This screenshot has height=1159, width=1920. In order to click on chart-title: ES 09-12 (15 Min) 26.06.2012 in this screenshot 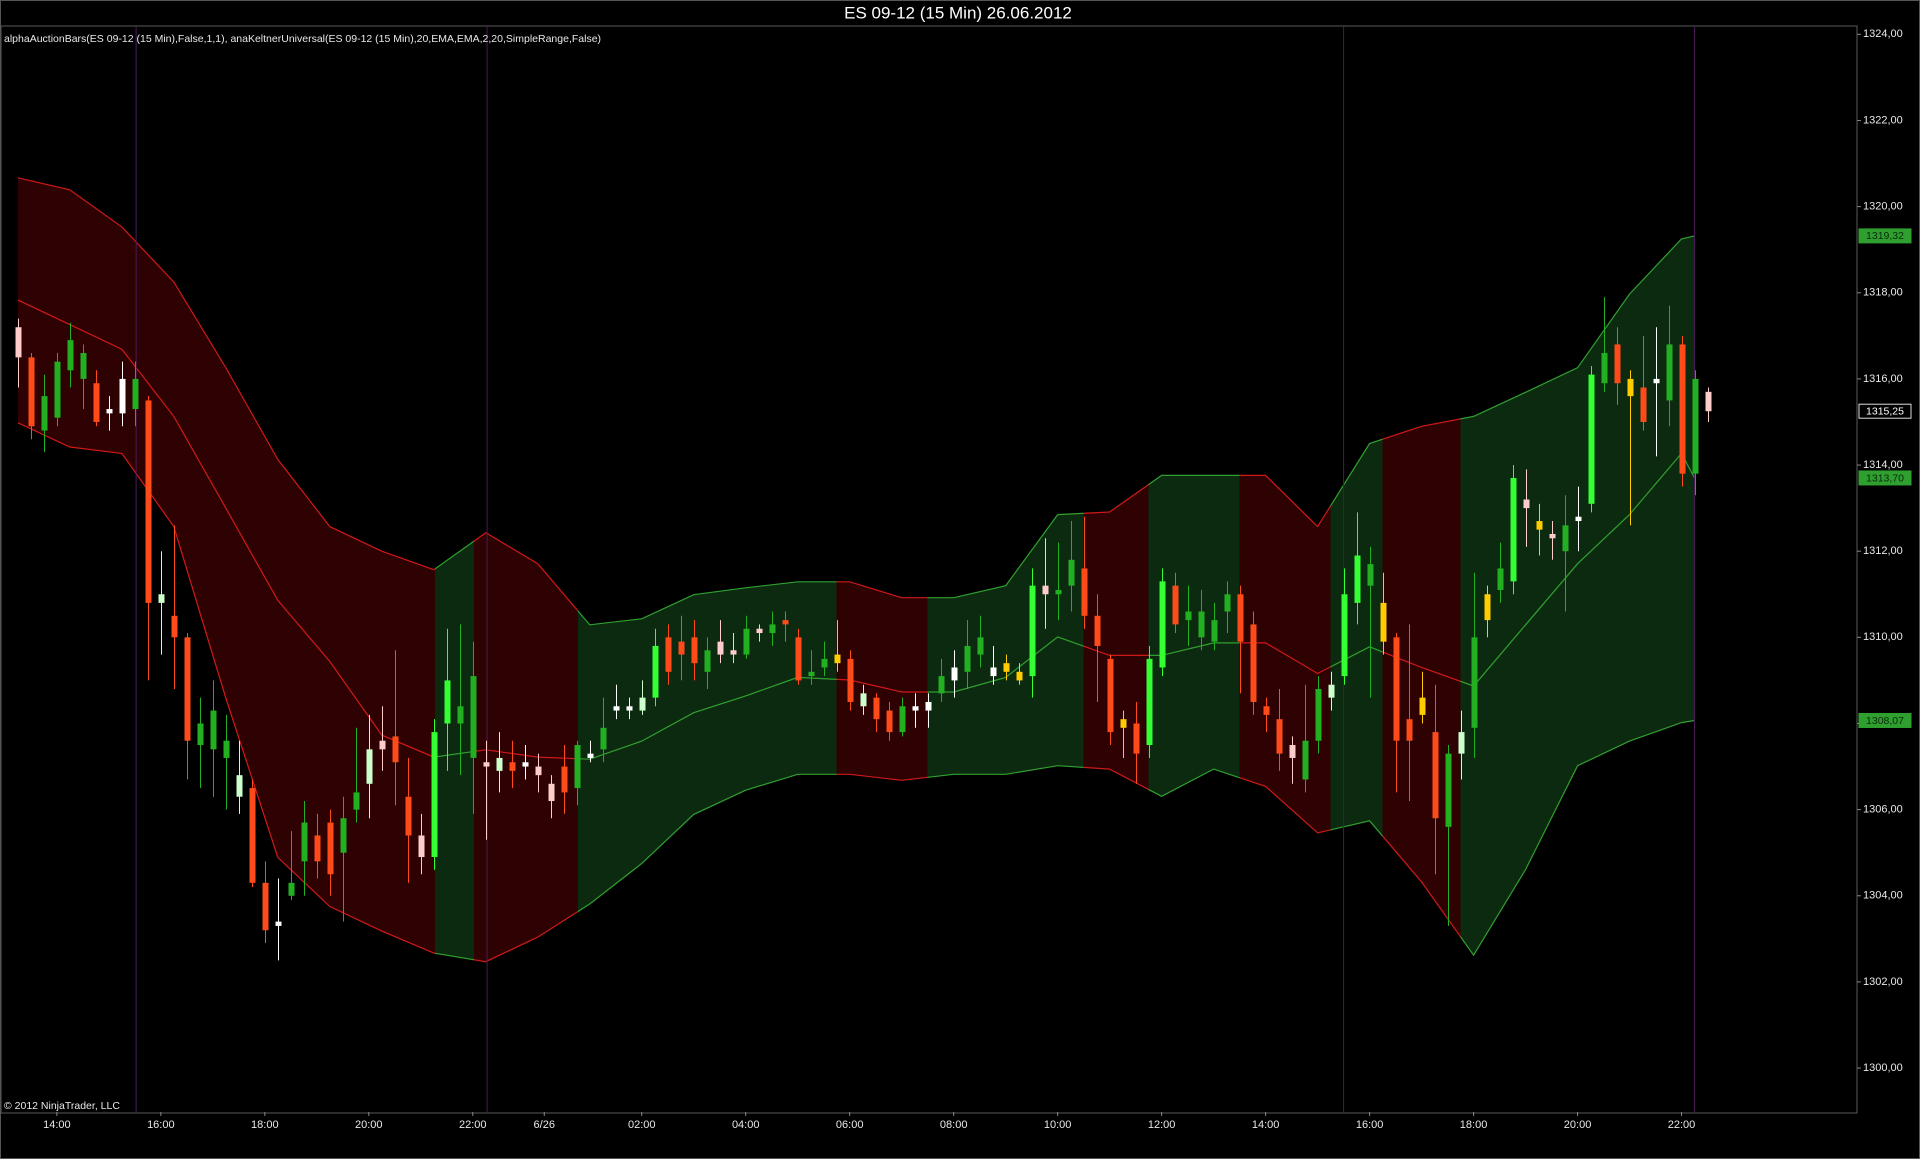, I will do `click(958, 12)`.